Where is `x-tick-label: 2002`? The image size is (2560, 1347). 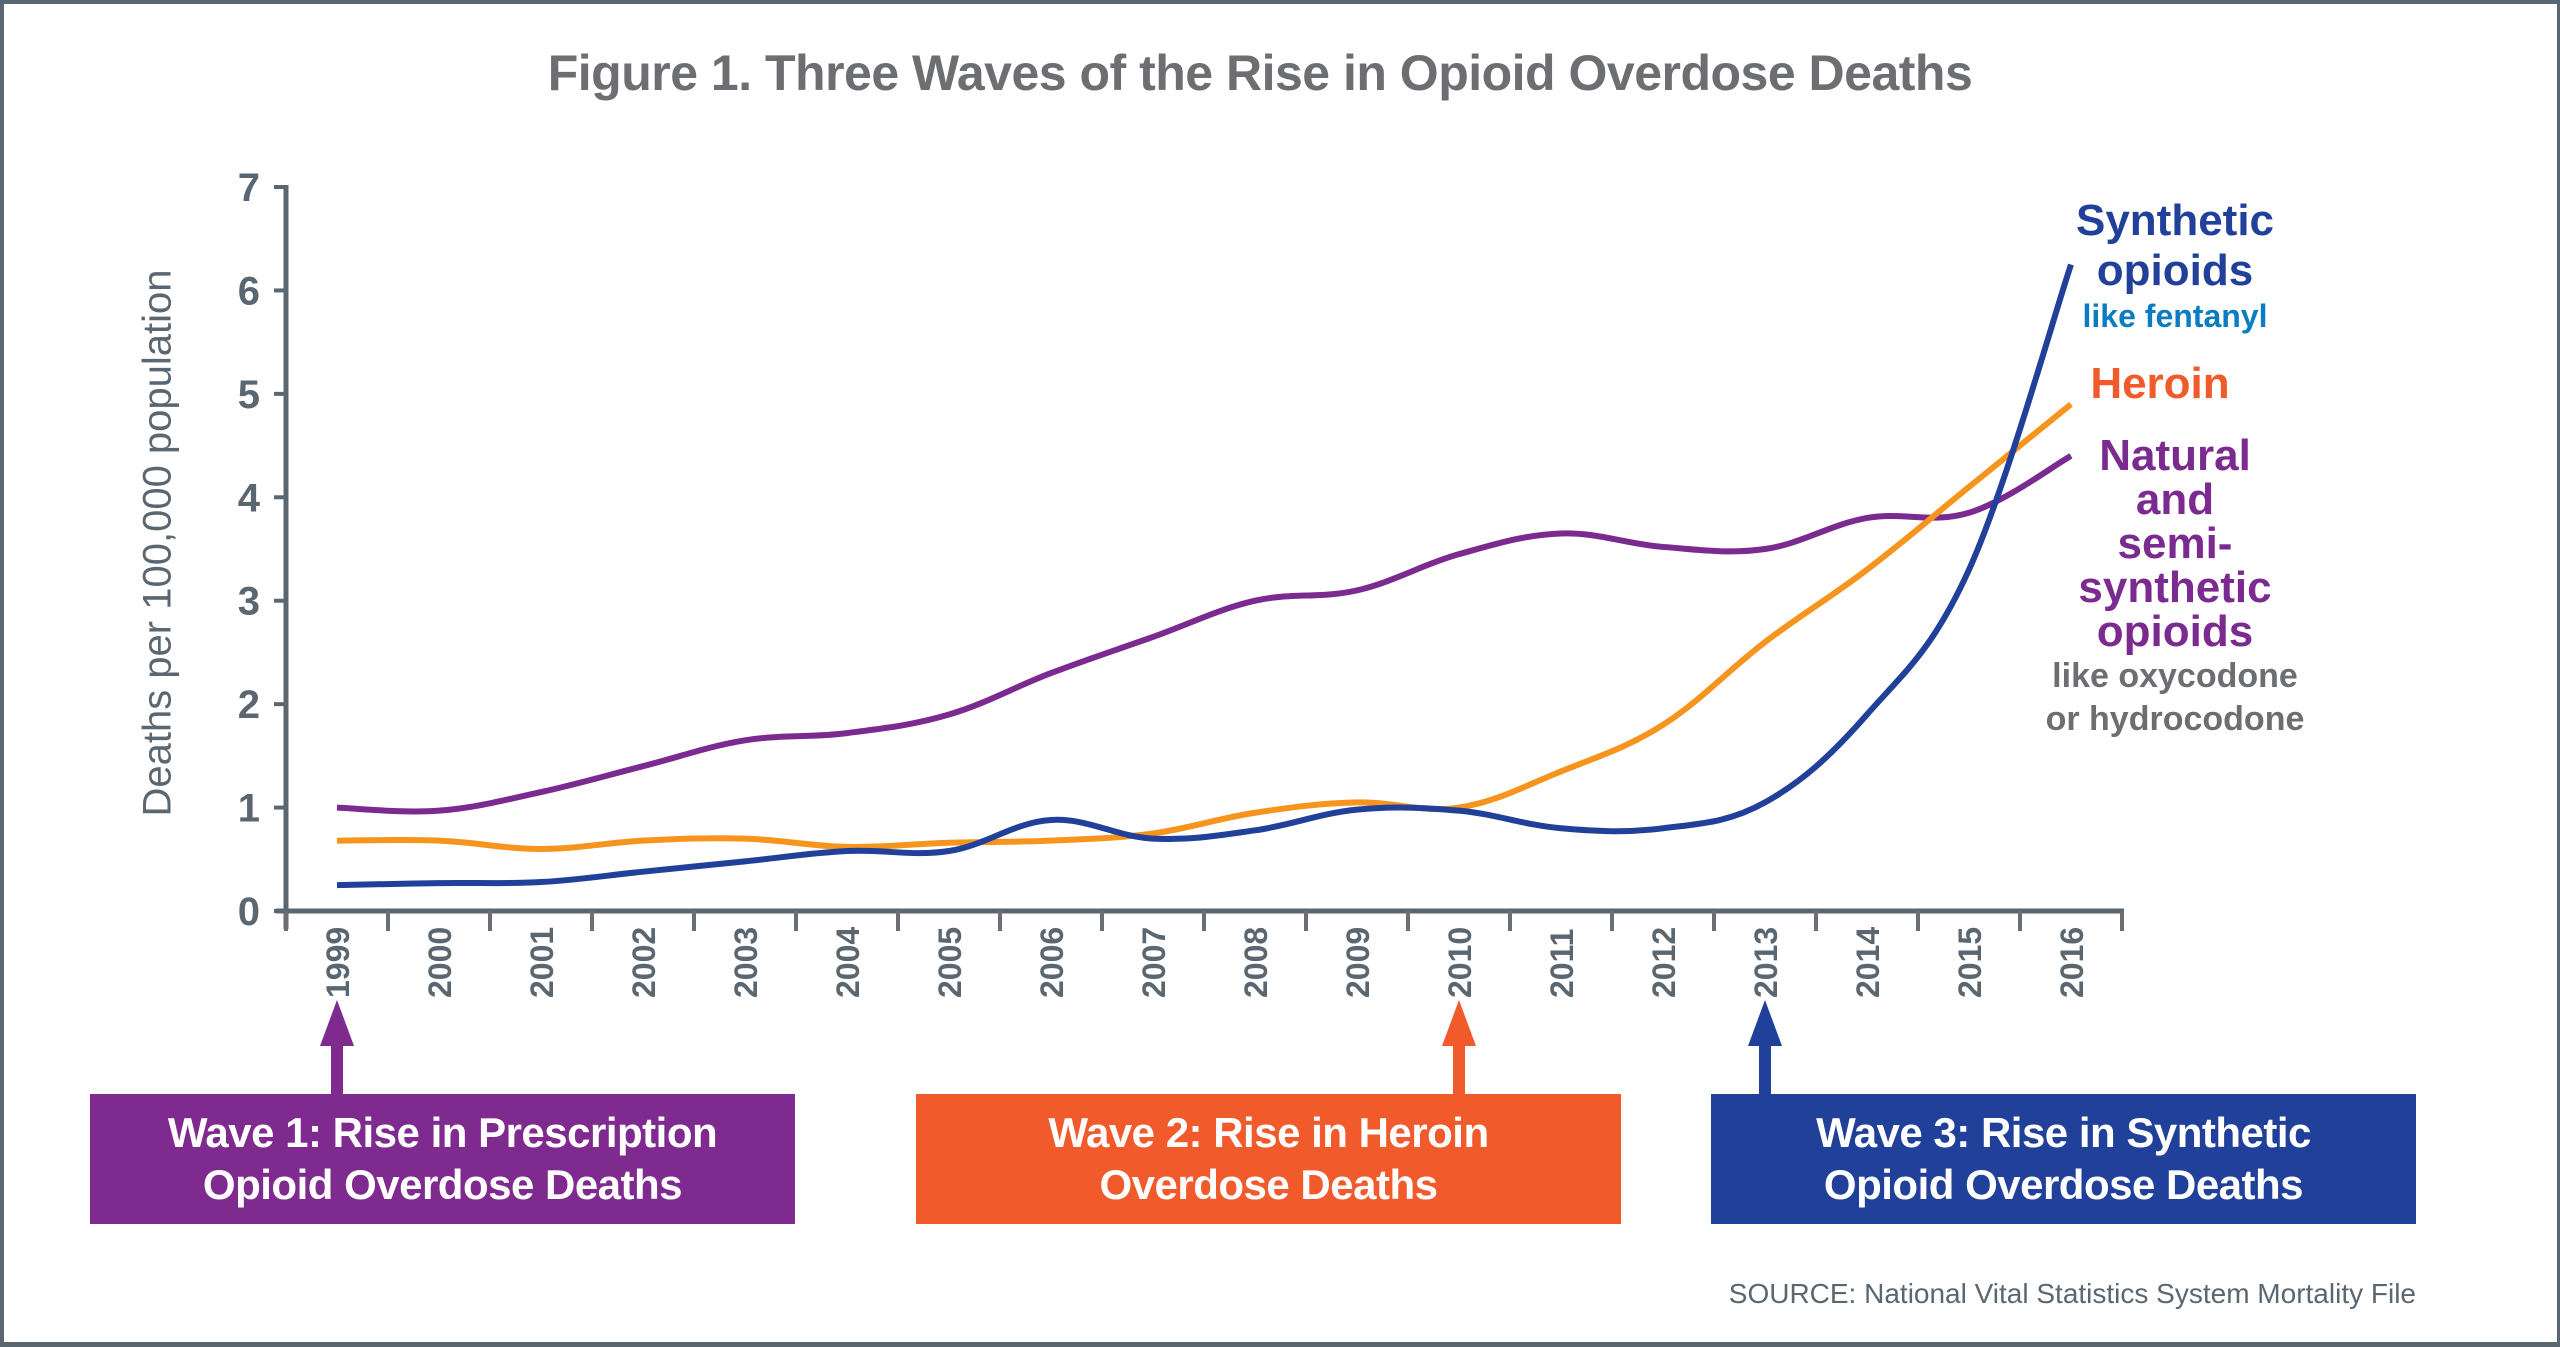
x-tick-label: 2002 is located at coordinates (644, 962).